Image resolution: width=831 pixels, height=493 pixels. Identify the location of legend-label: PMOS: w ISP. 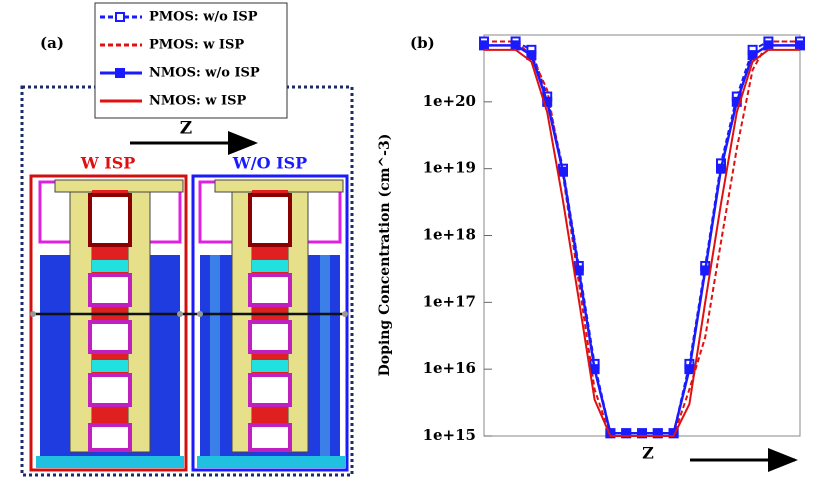
(196, 45).